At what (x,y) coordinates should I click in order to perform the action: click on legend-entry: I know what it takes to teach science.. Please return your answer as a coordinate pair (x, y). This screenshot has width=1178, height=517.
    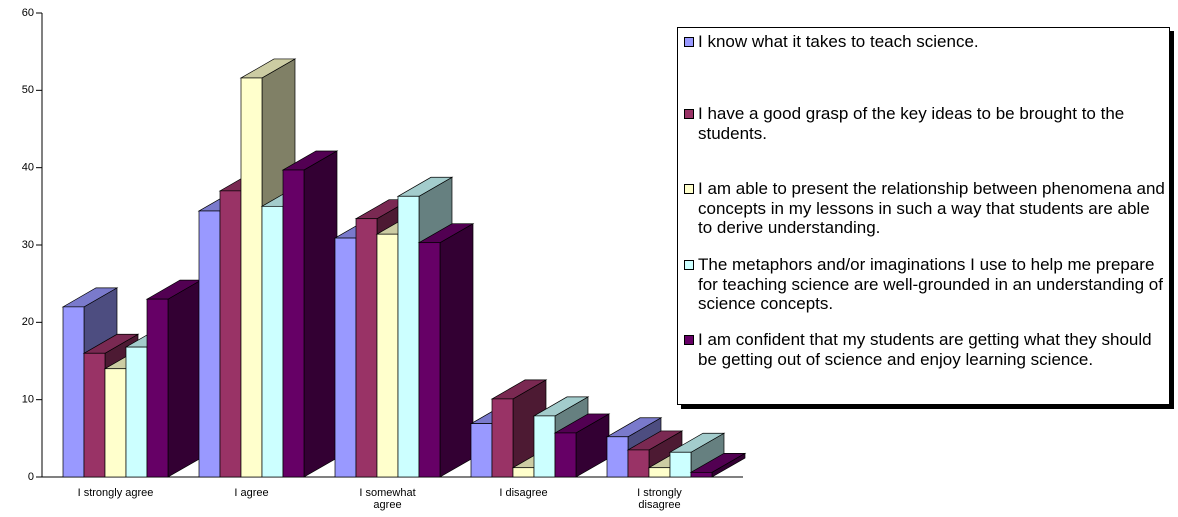
    Looking at the image, I should click on (926, 42).